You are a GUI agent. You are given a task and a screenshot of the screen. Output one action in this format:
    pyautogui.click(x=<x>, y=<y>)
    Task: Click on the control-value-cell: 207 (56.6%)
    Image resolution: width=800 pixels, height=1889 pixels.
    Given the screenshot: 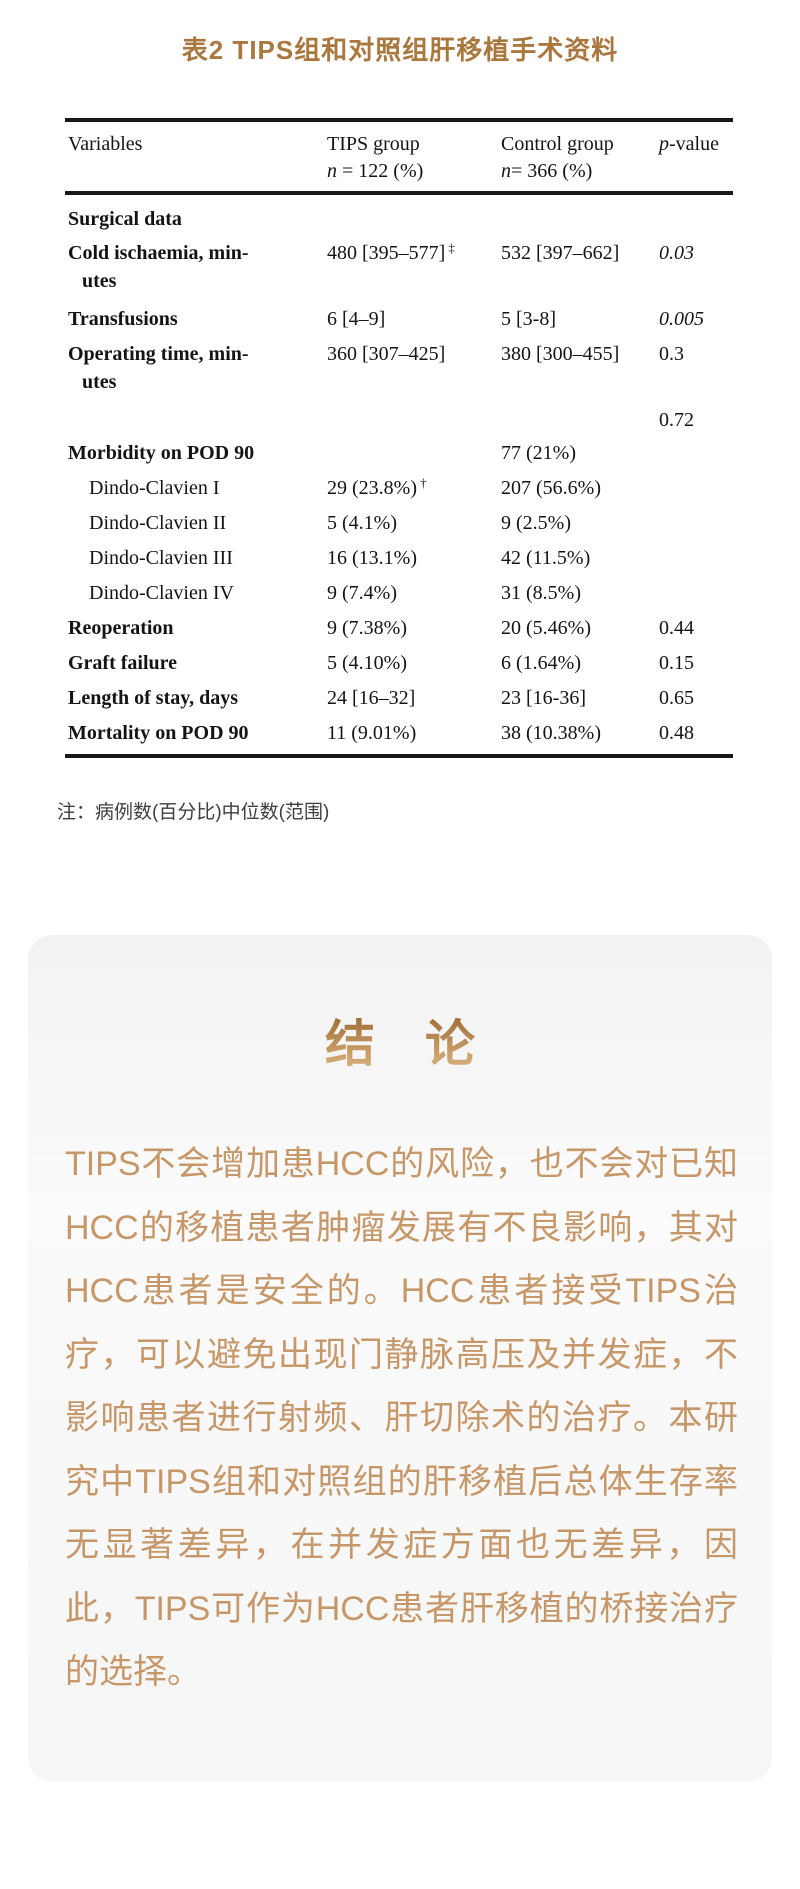 What is the action you would take?
    pyautogui.click(x=551, y=488)
    